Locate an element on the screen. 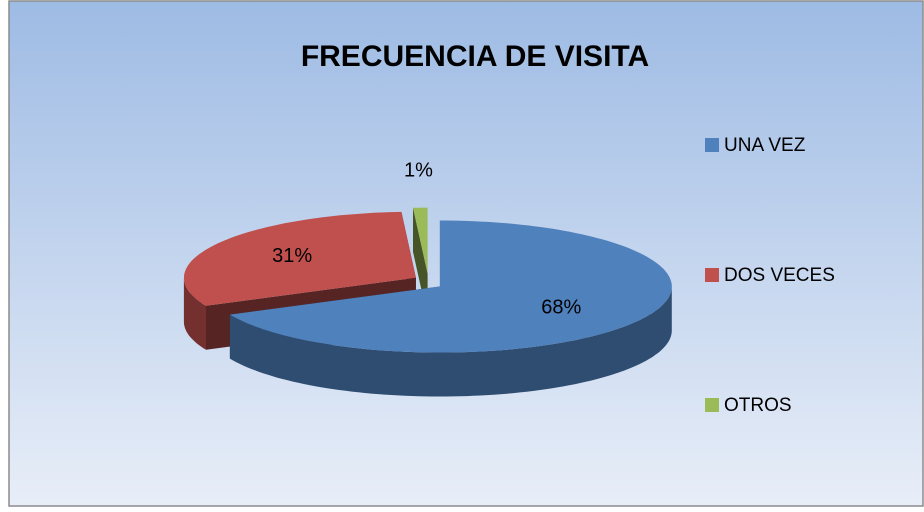 The width and height of the screenshot is (924, 512). legend-label: DOS VECES is located at coordinates (779, 275).